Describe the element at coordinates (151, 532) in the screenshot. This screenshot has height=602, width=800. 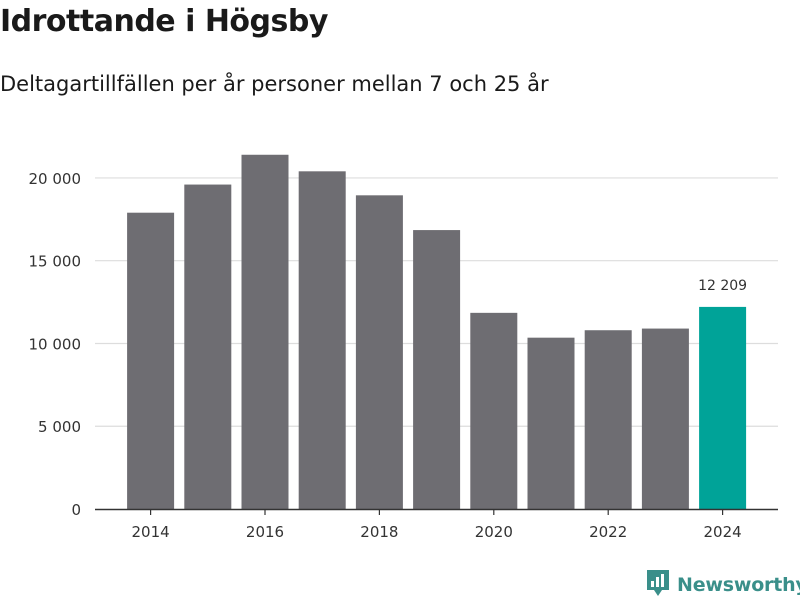
I see `x-tick-label: 2014` at that location.